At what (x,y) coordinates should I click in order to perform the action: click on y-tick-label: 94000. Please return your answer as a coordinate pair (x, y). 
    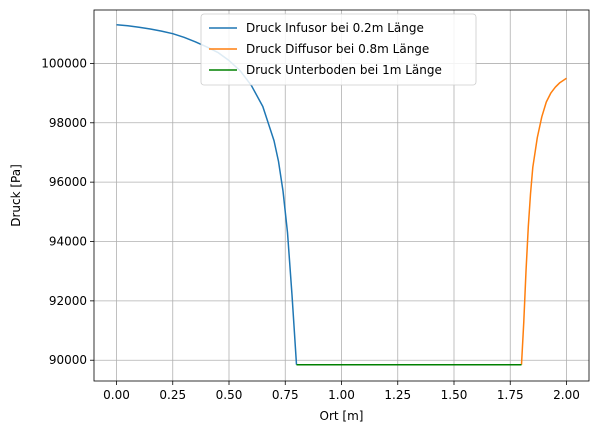
    Looking at the image, I should click on (68, 242).